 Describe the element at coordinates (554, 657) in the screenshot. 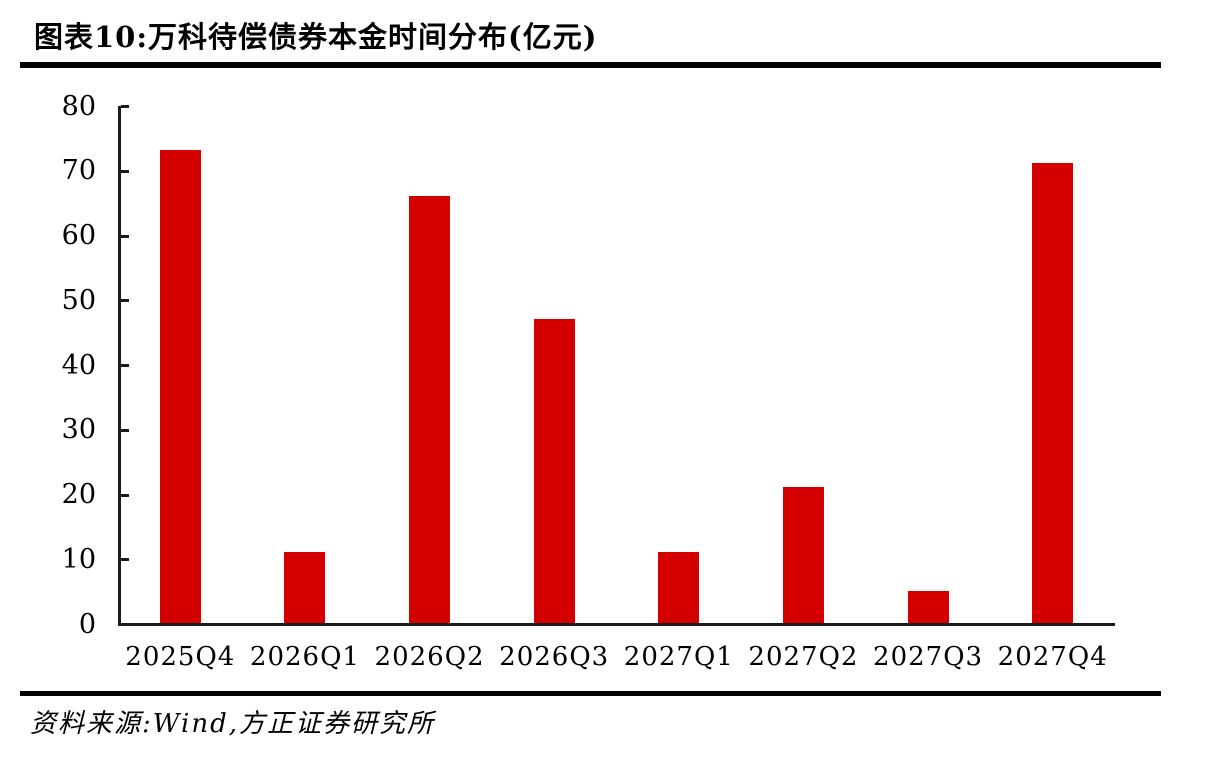

I see `x-axis-category-label: 2026Q3` at that location.